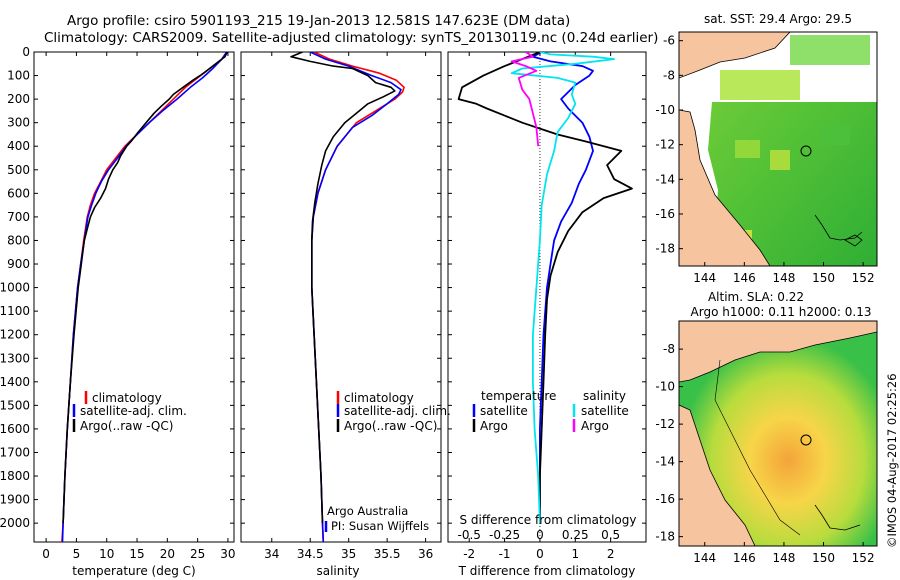  Describe the element at coordinates (18, 264) in the screenshot. I see `depth-tick-label: 900` at that location.